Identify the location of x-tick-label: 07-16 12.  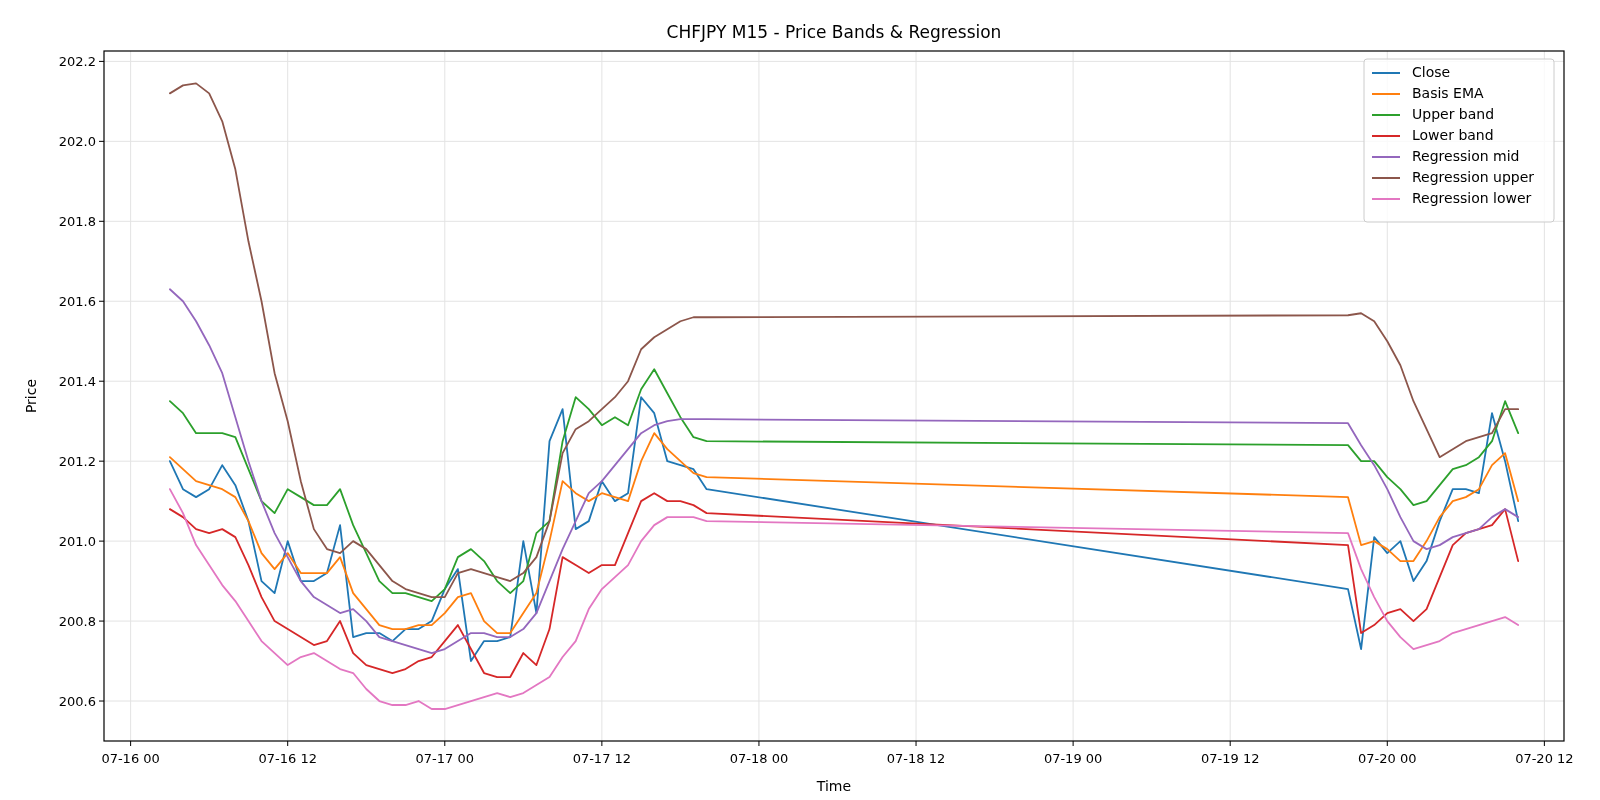
(287, 758).